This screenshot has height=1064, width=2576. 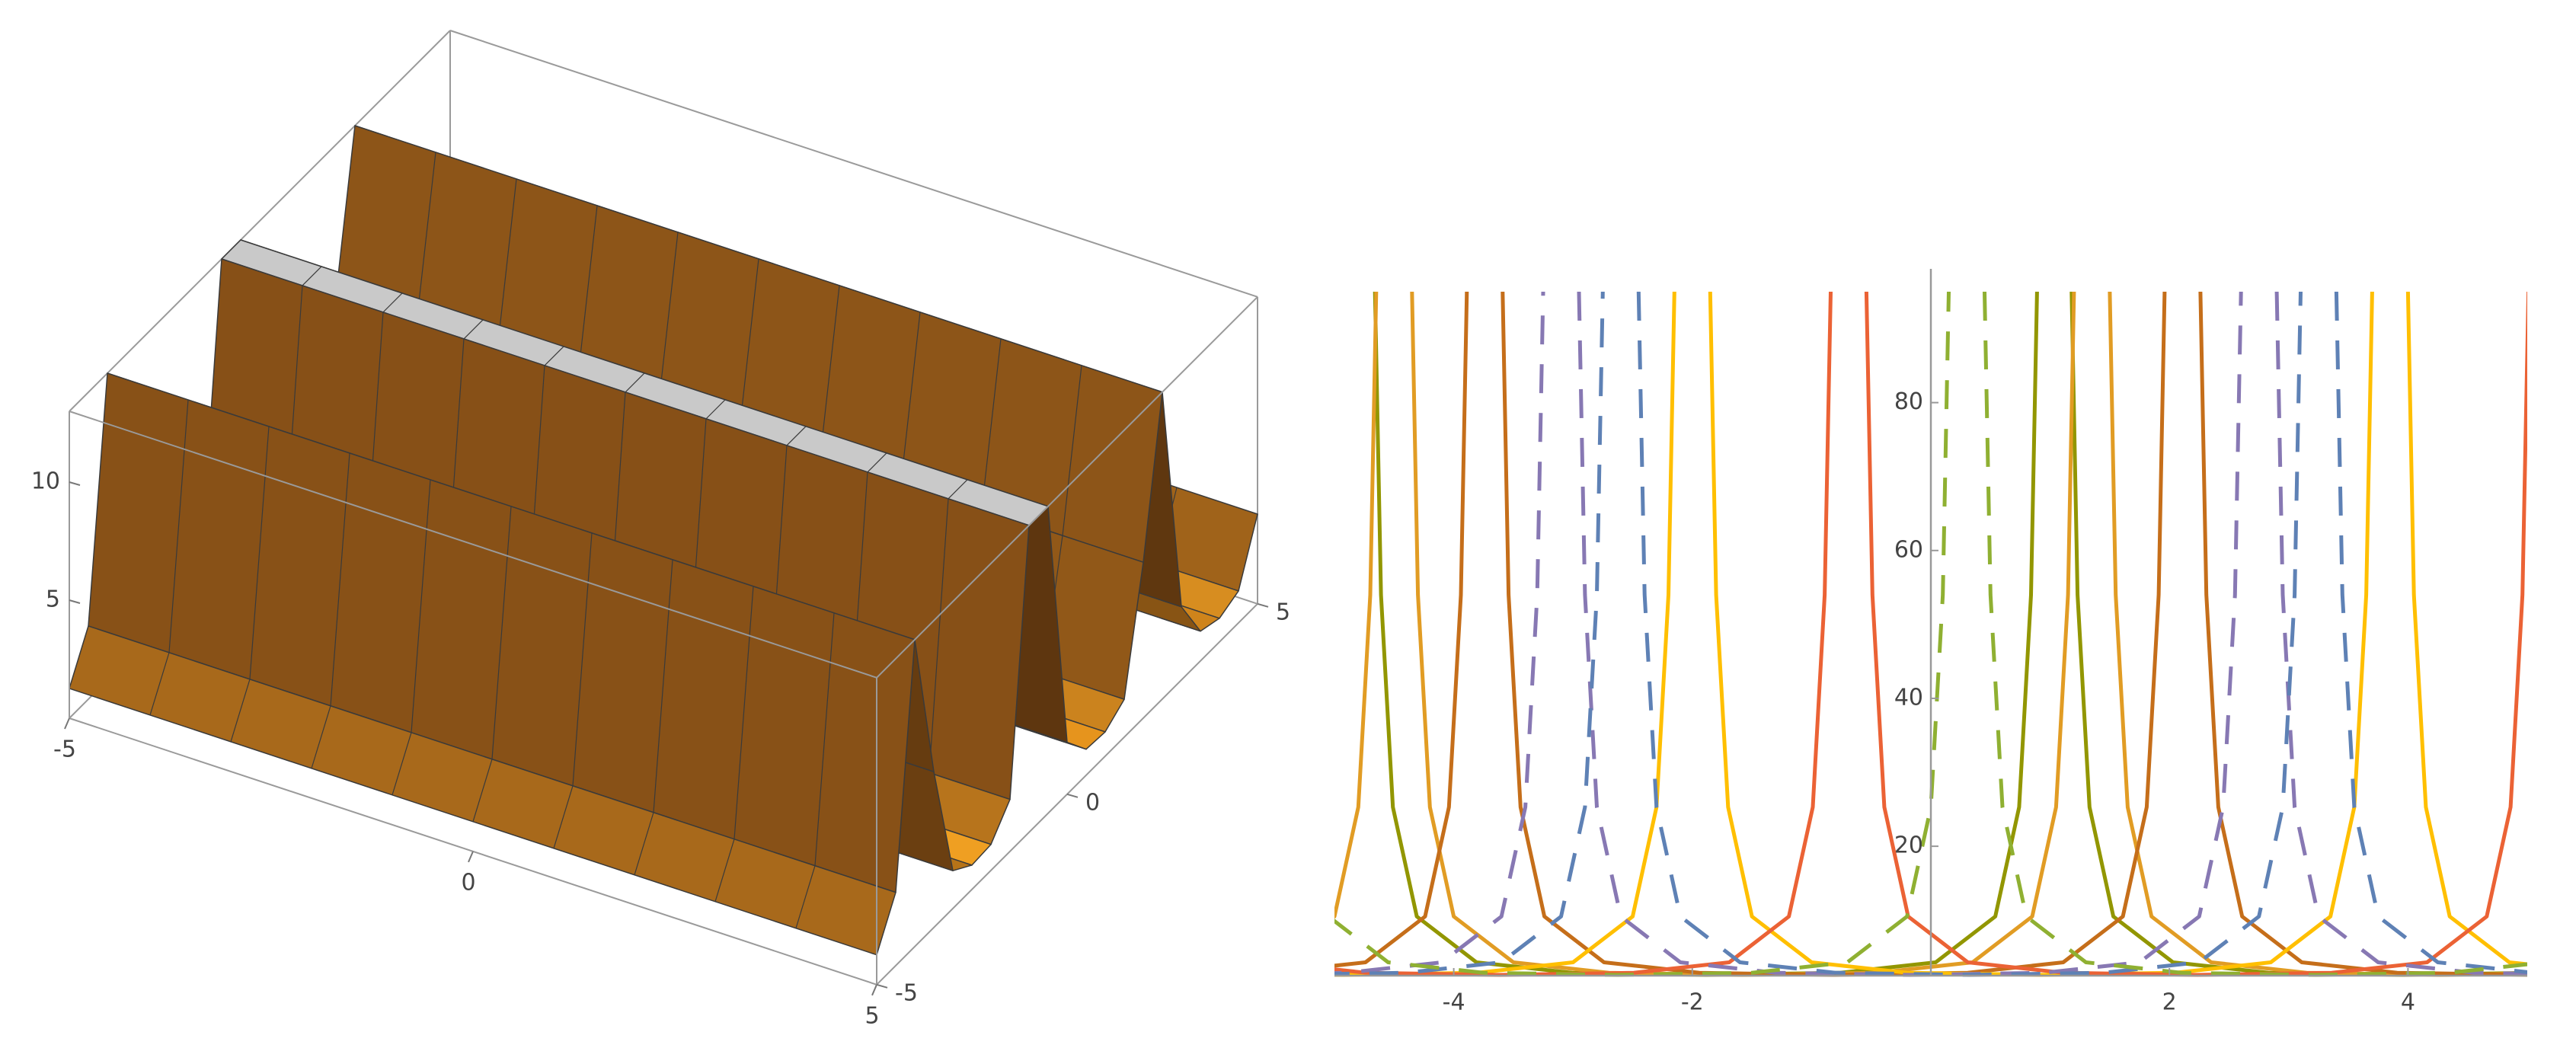 I want to click on x-tick-label: 4, so click(x=2408, y=1002).